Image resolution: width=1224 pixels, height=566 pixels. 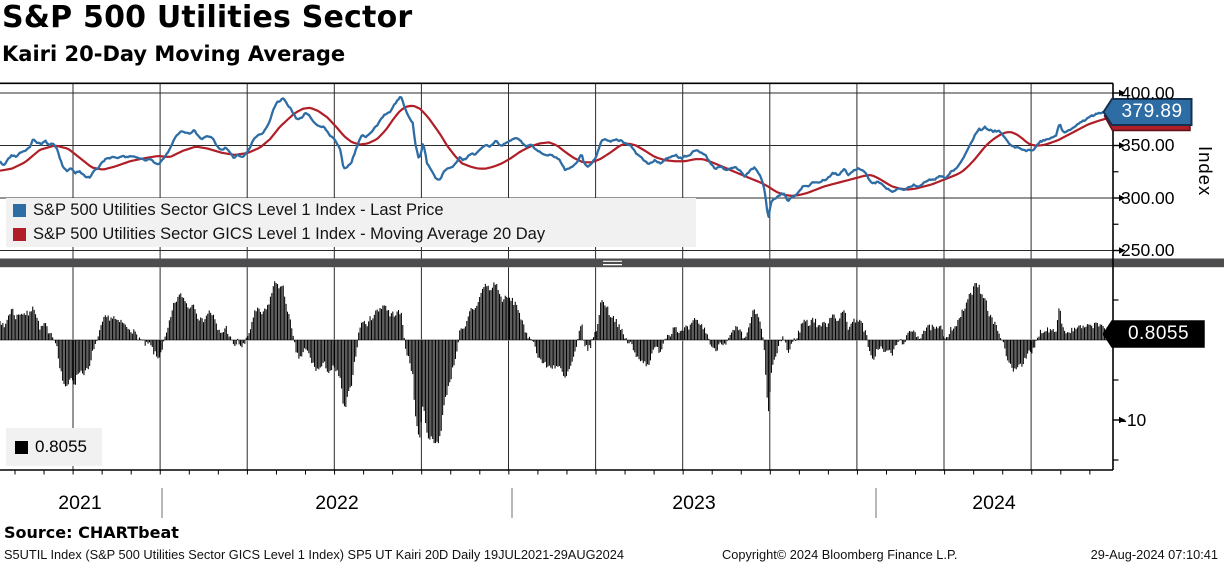 What do you see at coordinates (840, 554) in the screenshot?
I see `copyright-notice: Copyright© 2024 Bloomberg Finance L.P.` at bounding box center [840, 554].